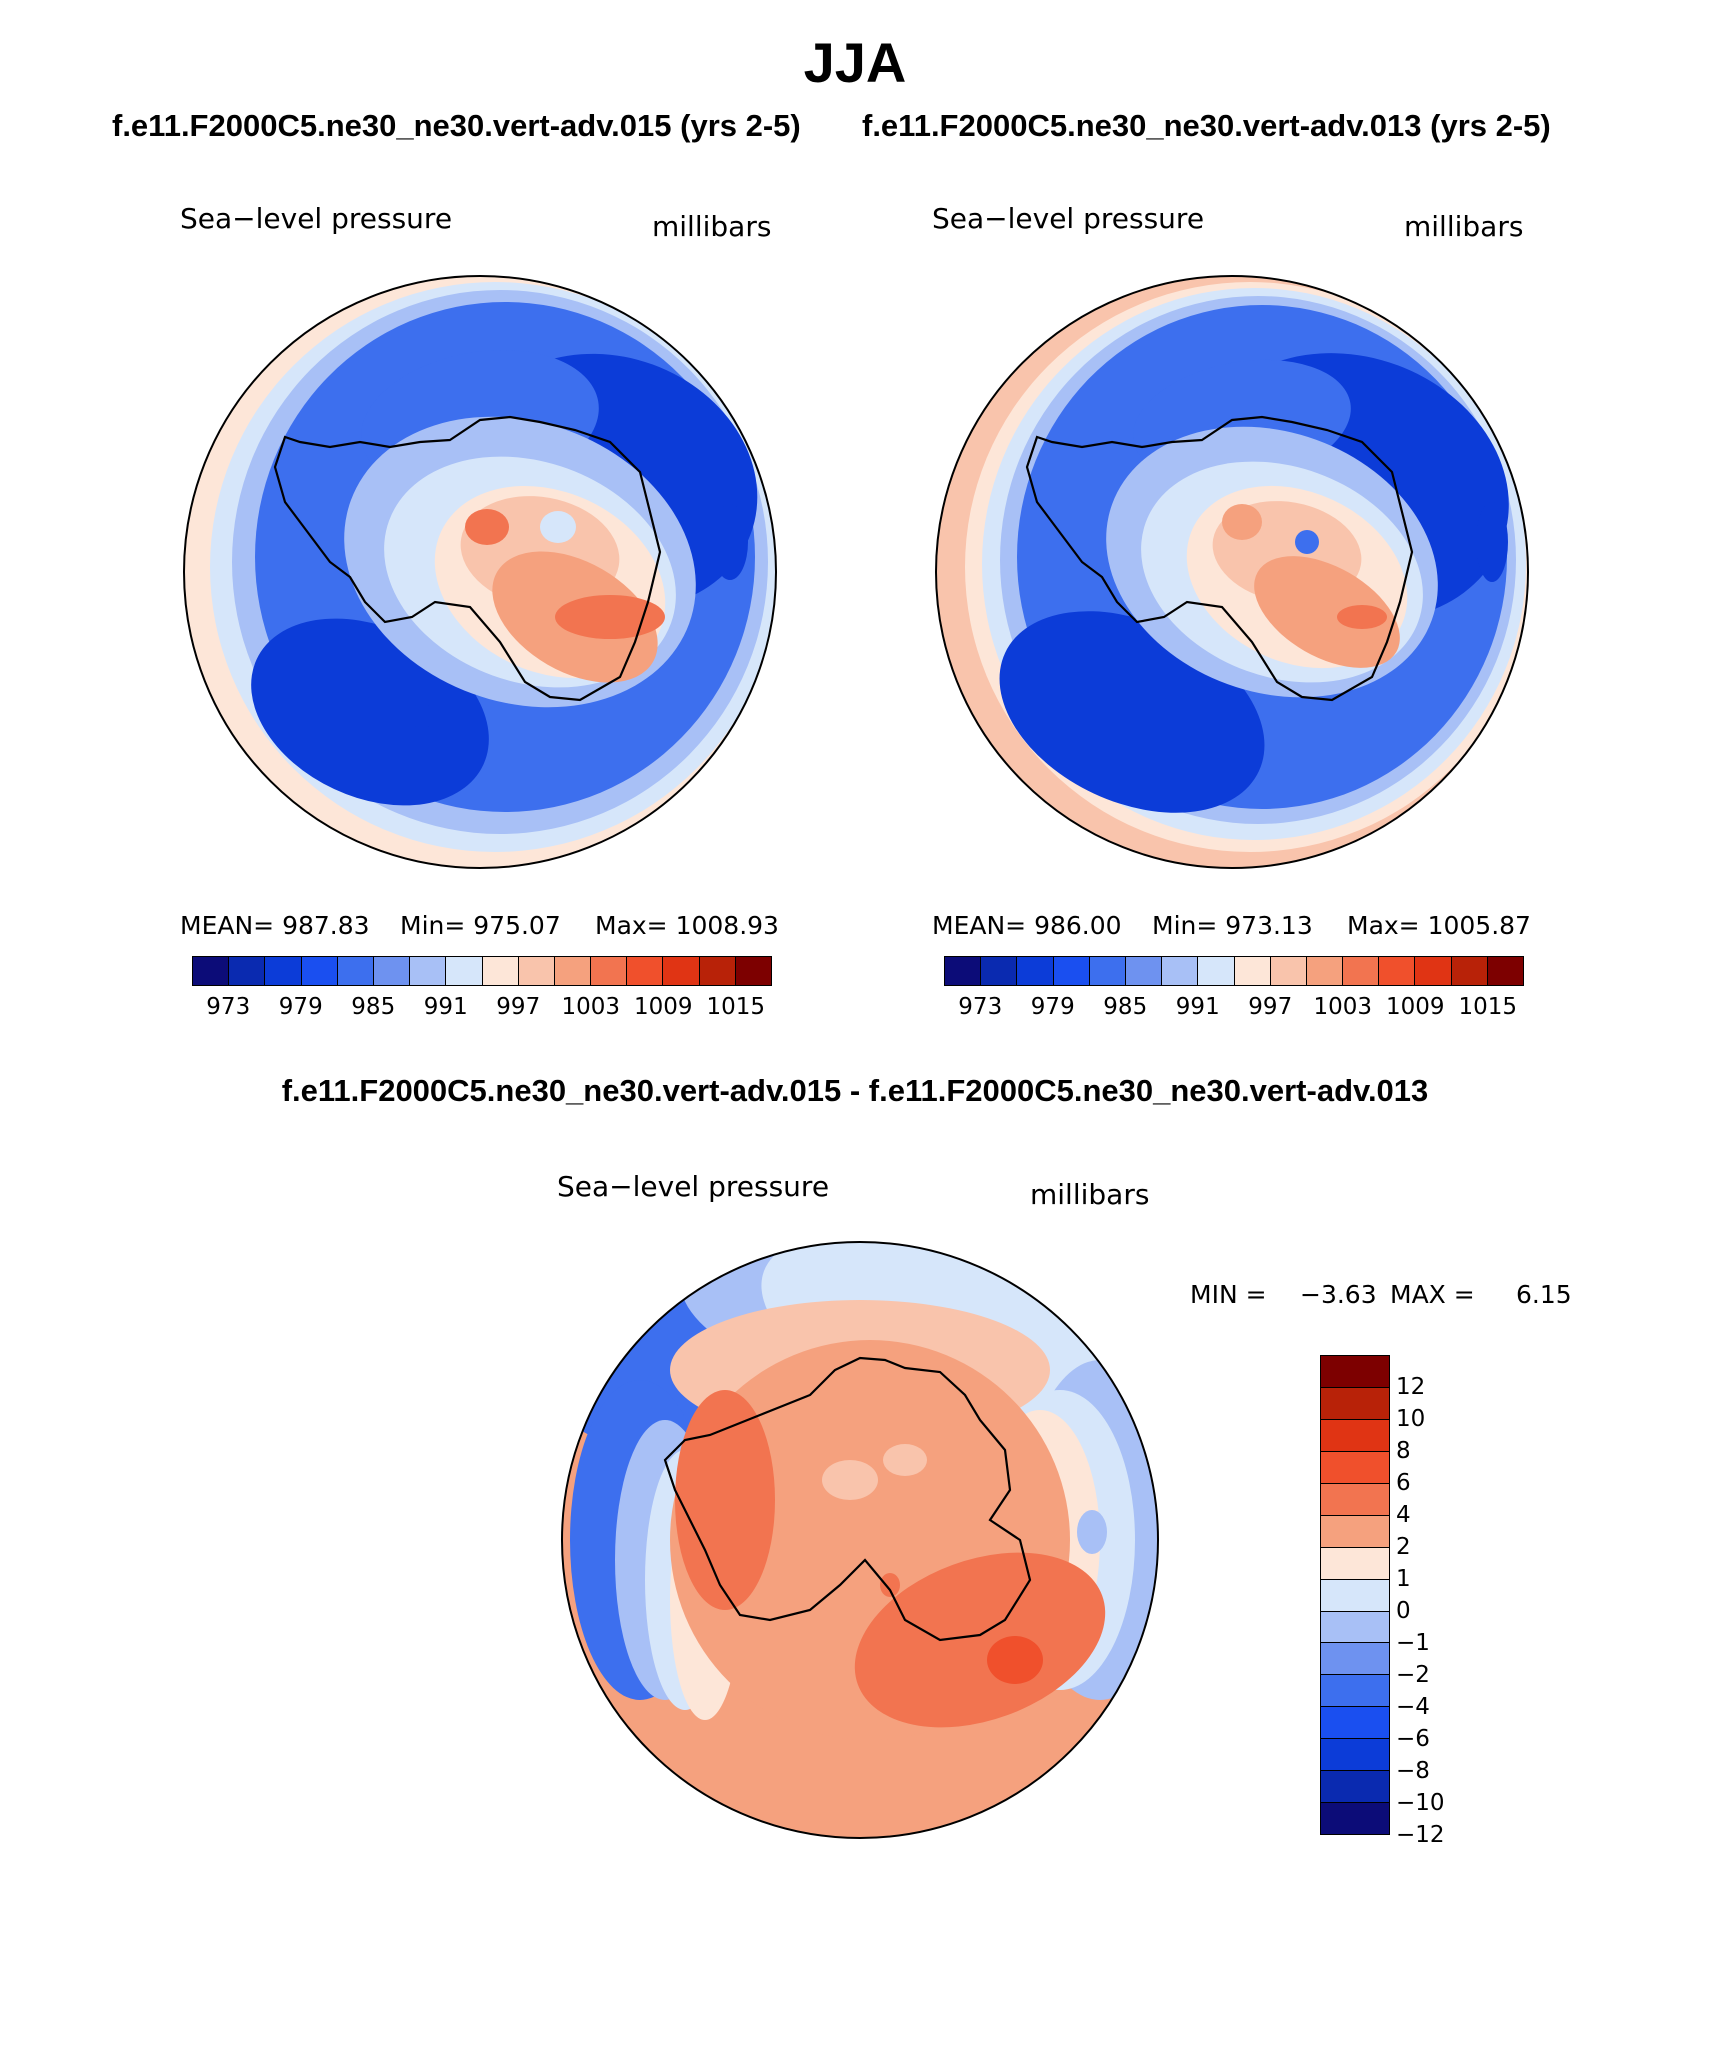 This screenshot has height=2061, width=1710. What do you see at coordinates (518, 1007) in the screenshot?
I see `colorbar-tick-label: 997` at bounding box center [518, 1007].